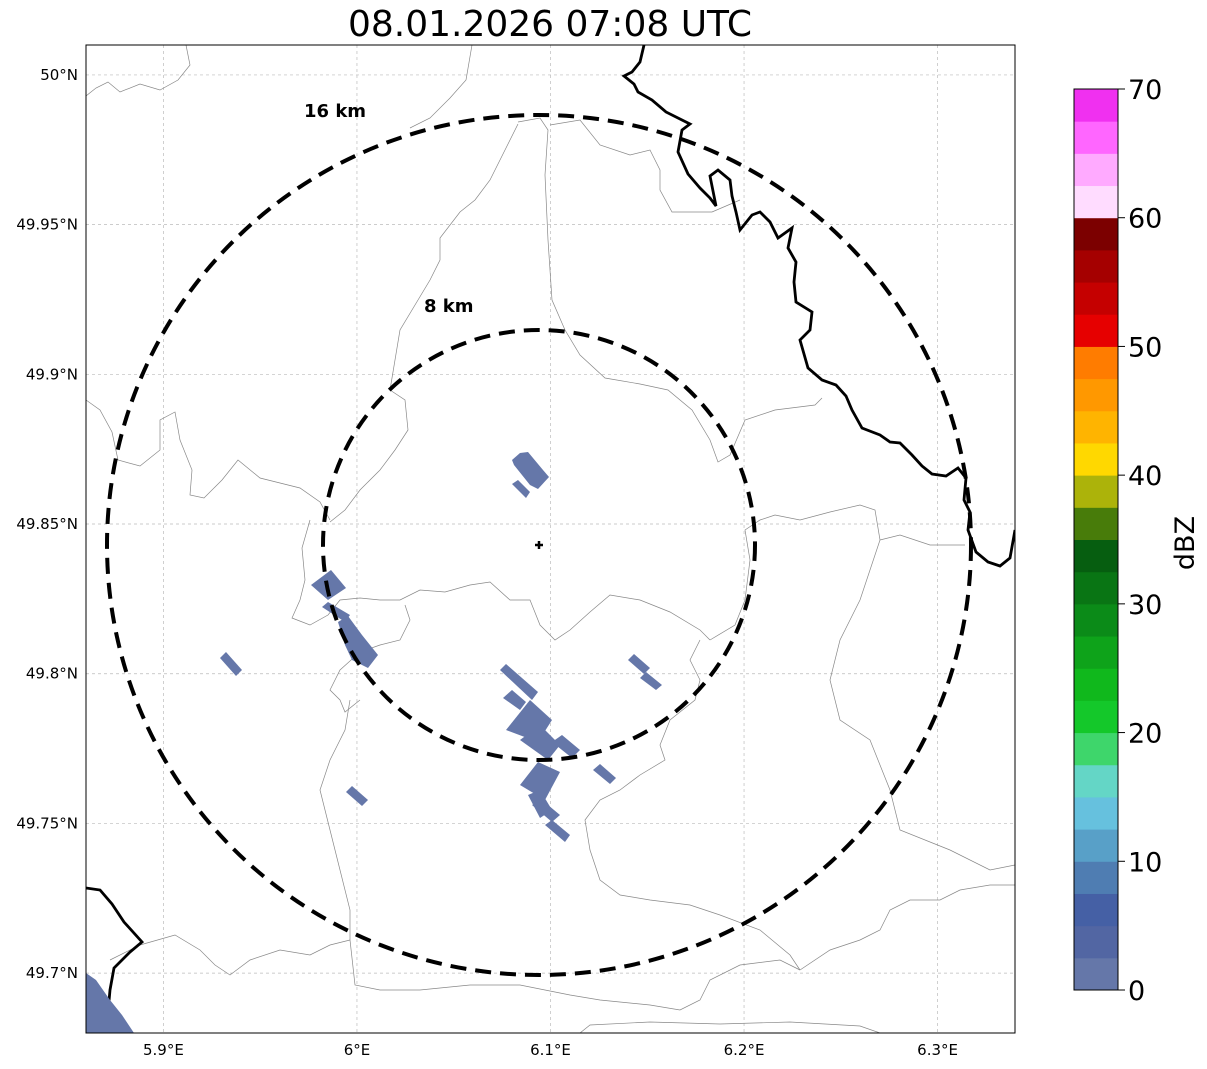 The image size is (1207, 1069). What do you see at coordinates (1145, 219) in the screenshot?
I see `colorbar-tick-label: 60` at bounding box center [1145, 219].